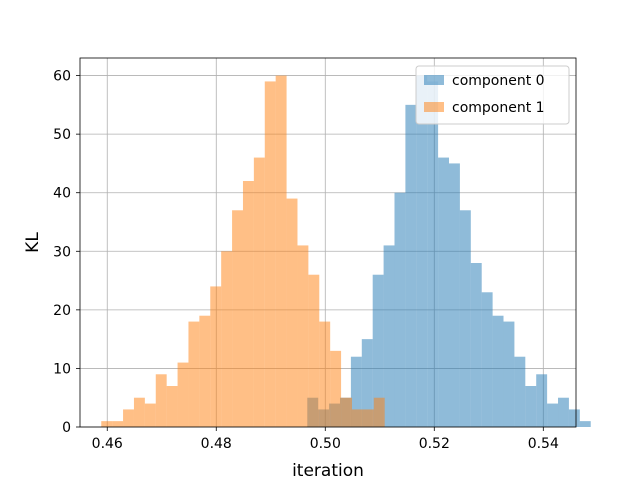 The width and height of the screenshot is (640, 480). What do you see at coordinates (498, 108) in the screenshot?
I see `legend-label: component 1` at bounding box center [498, 108].